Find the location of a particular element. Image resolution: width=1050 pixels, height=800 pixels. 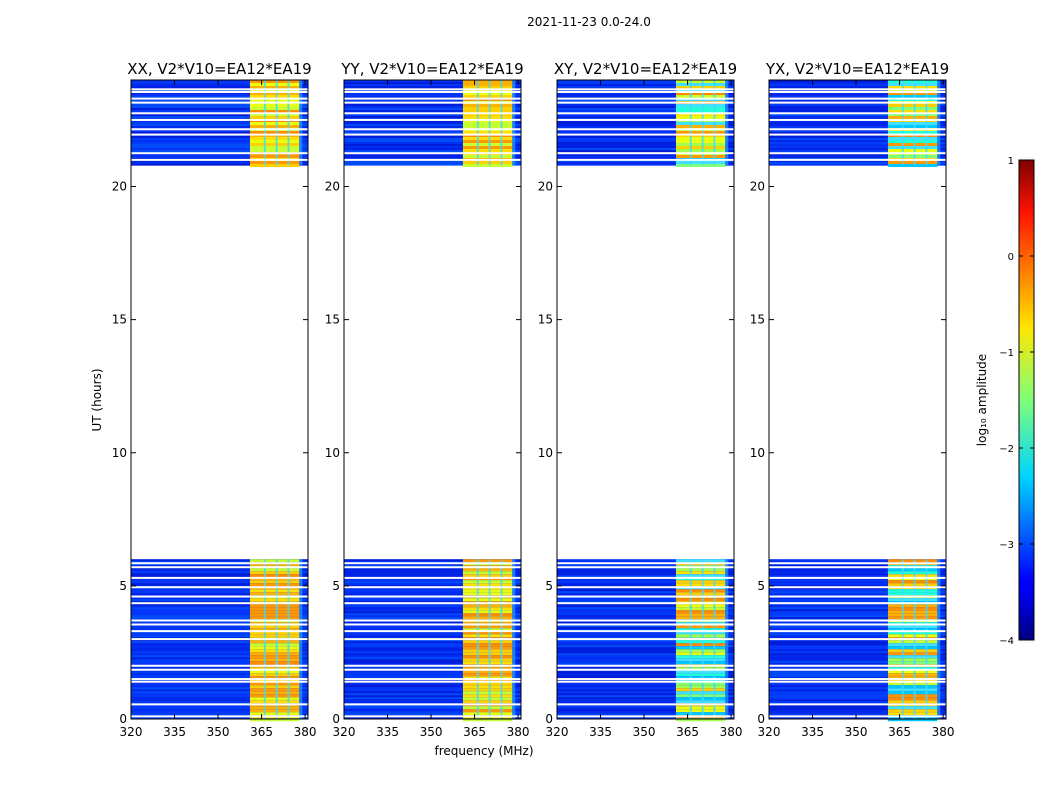

panel-title: XY, V2*V10=EA12*EA19 is located at coordinates (645, 69).